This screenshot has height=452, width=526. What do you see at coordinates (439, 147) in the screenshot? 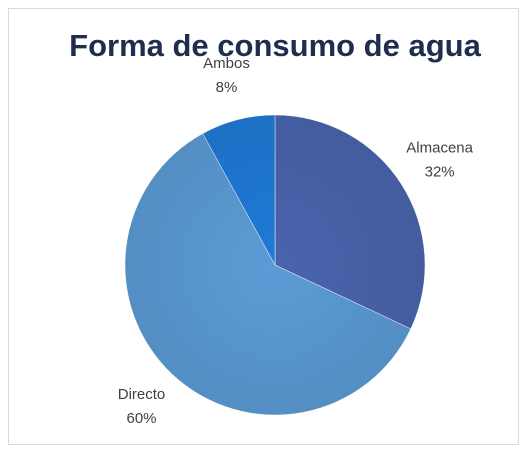
I see `slice-label: Almacena` at bounding box center [439, 147].